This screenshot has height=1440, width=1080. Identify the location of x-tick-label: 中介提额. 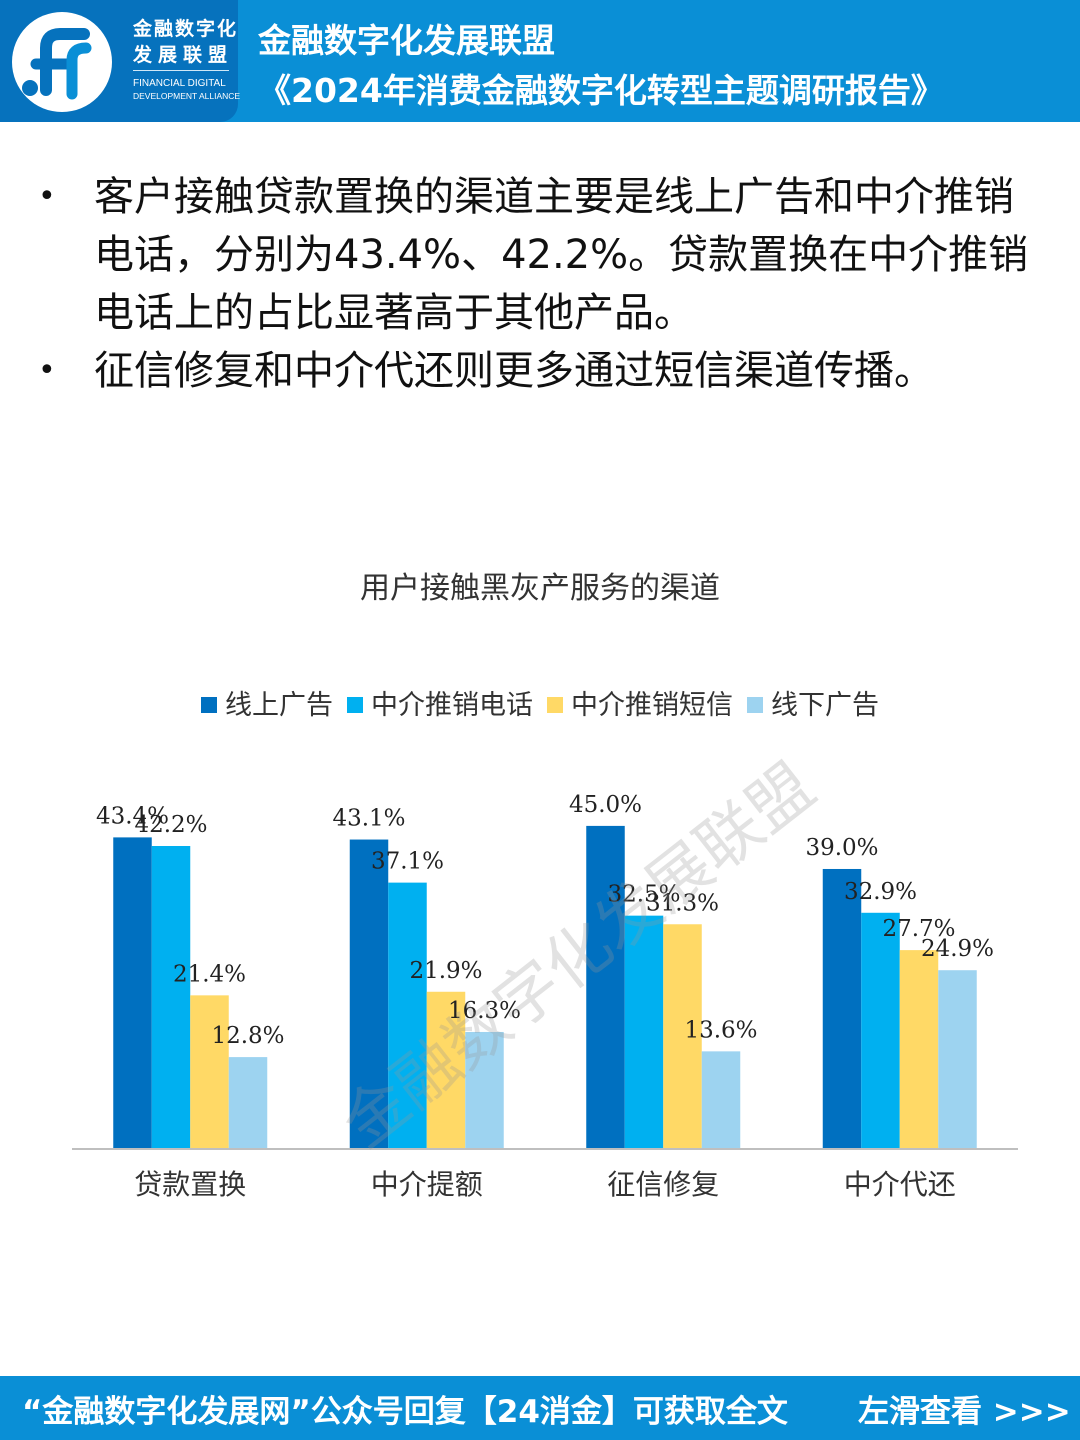
(427, 1184).